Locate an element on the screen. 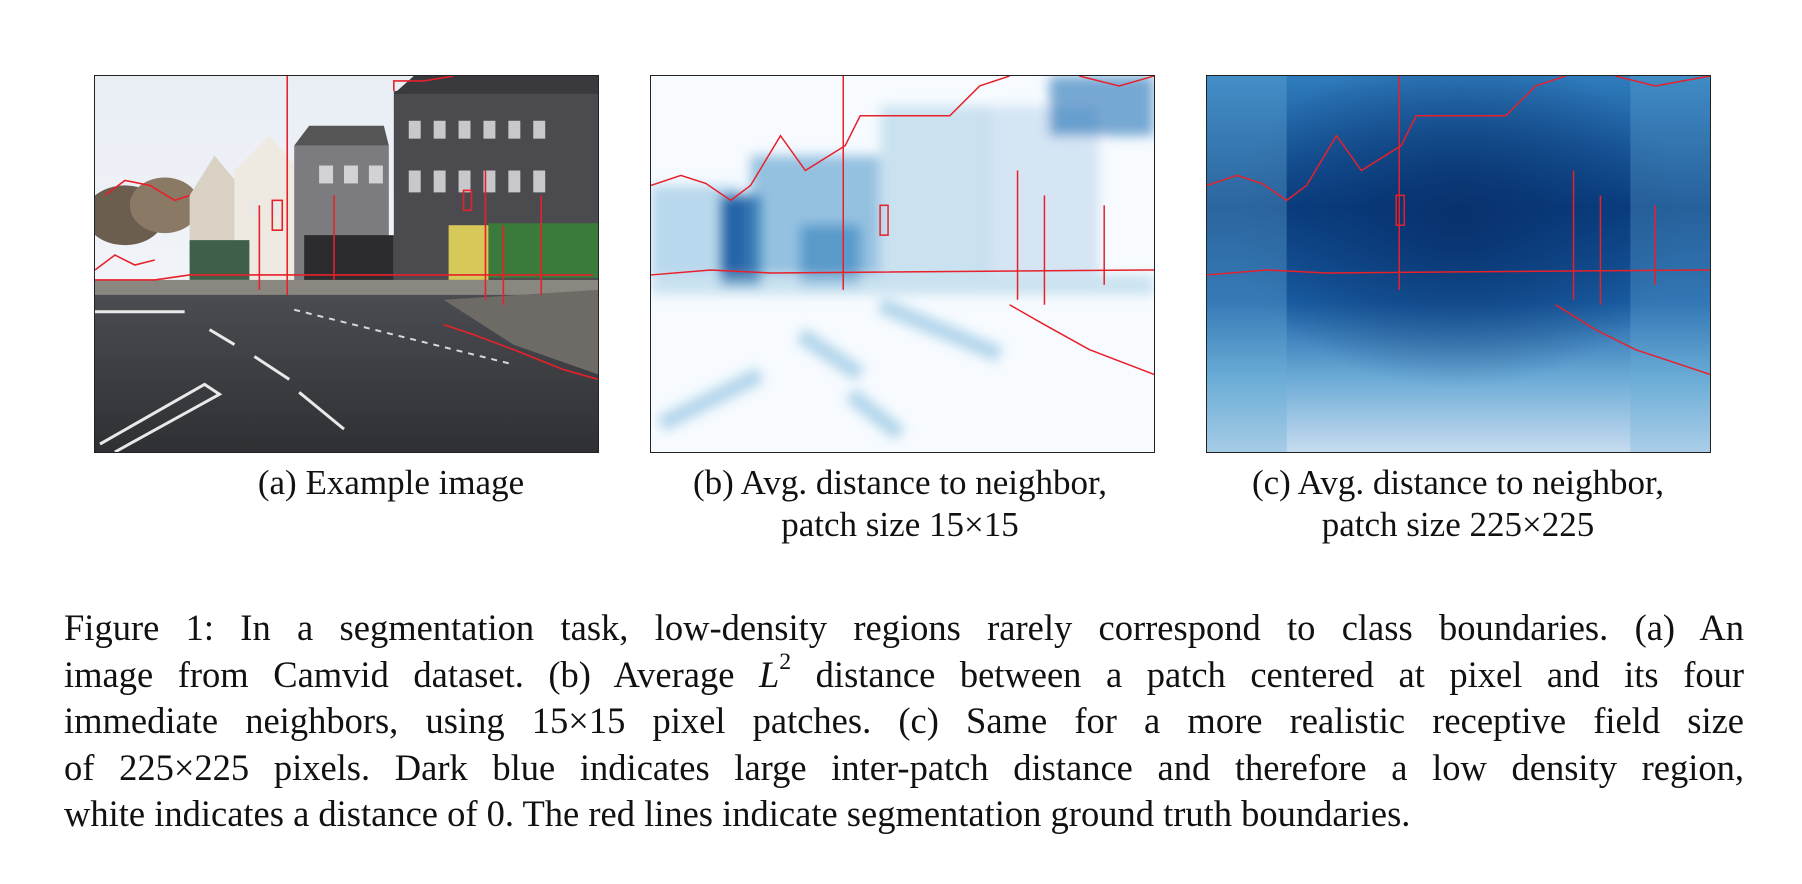  distance-map-15-panel is located at coordinates (902, 264).